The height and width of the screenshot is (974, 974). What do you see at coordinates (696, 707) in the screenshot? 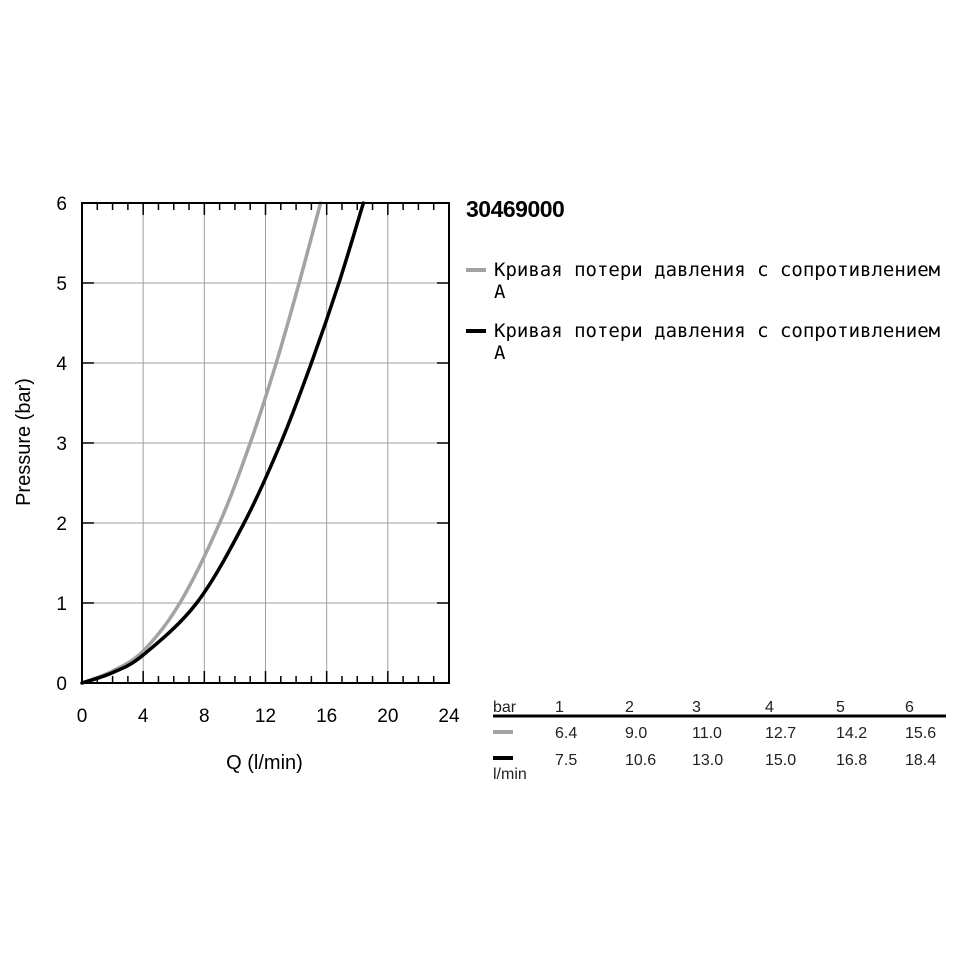
I see `table-header-cell: 3` at bounding box center [696, 707].